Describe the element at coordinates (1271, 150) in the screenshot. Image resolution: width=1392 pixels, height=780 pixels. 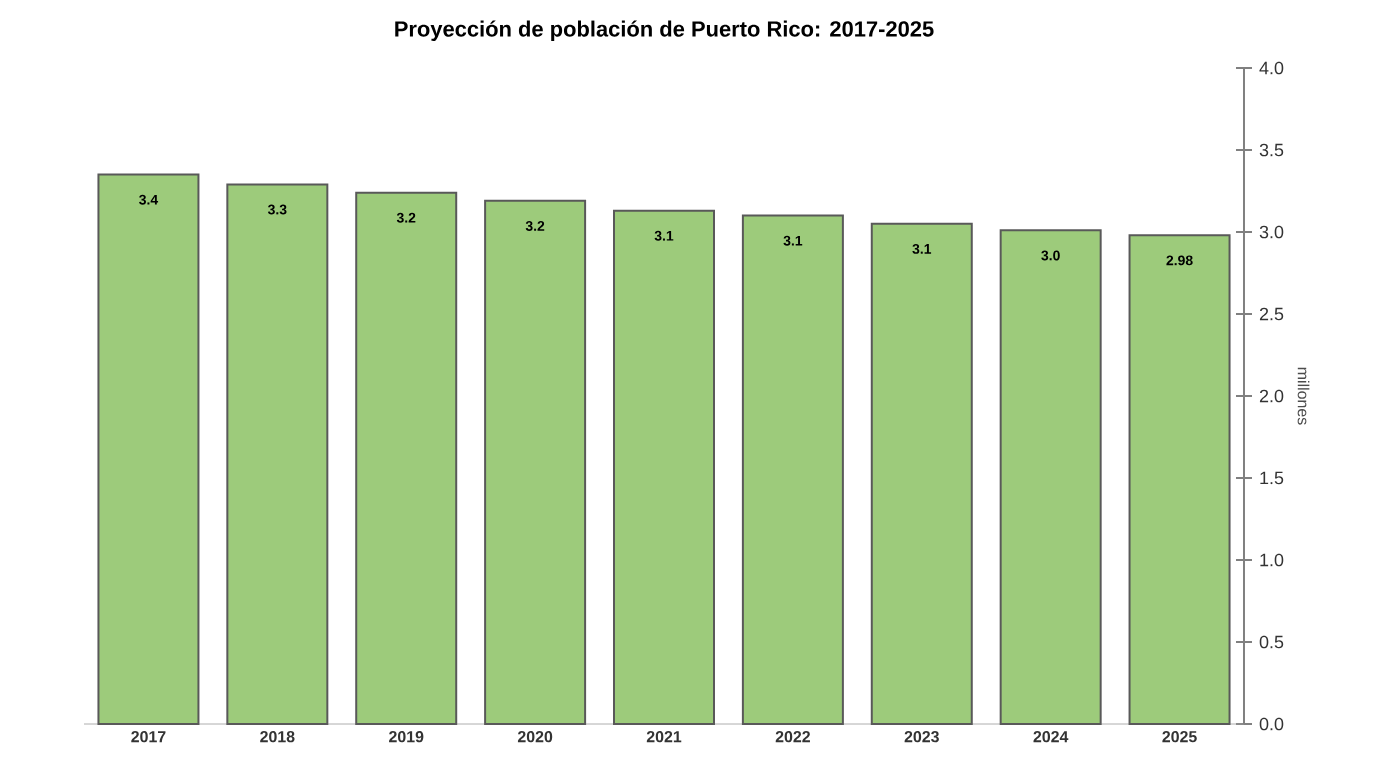
I see `y-tick-label: 3.5` at that location.